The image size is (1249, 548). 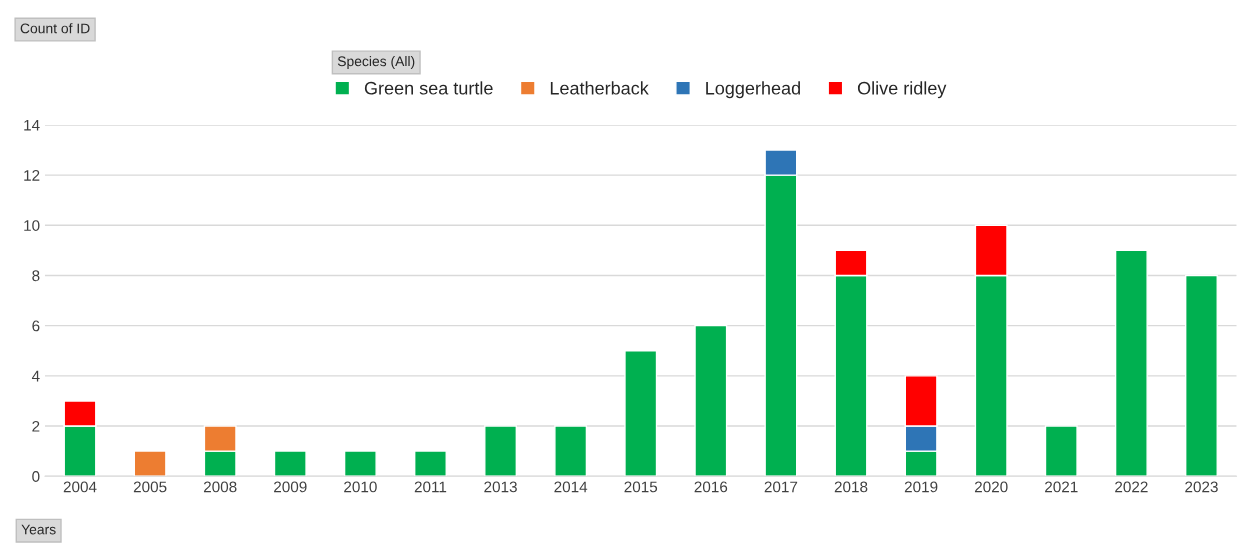 I want to click on x-tick-label: 2020, so click(x=991, y=487).